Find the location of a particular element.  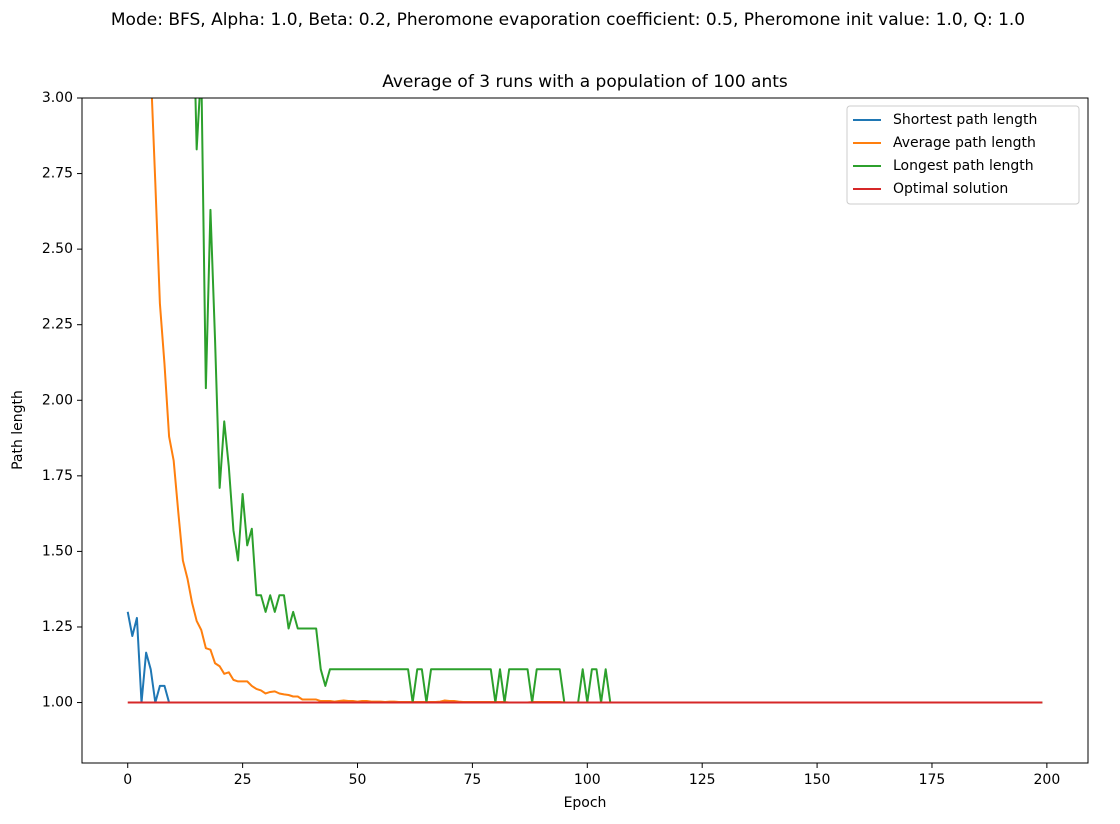

y-tick-label: 1.00 is located at coordinates (57, 703).